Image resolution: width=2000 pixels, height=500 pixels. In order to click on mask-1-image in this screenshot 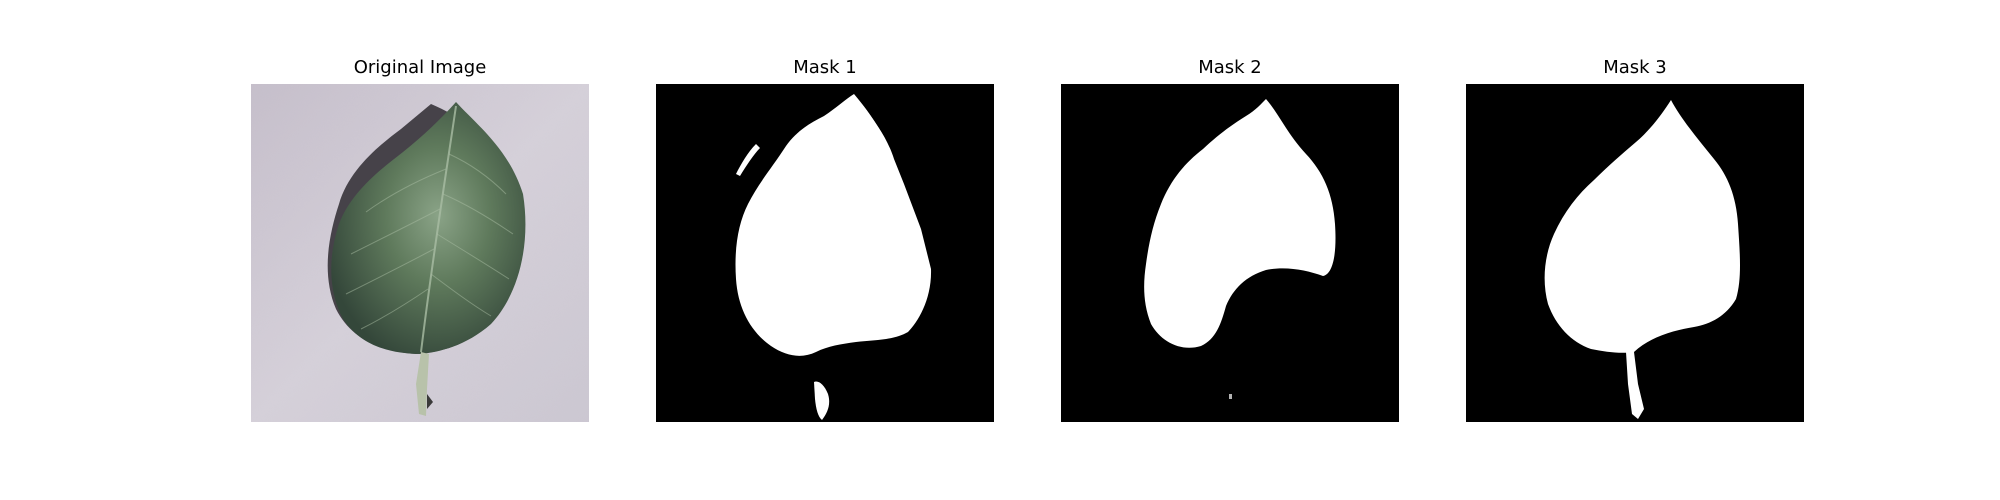, I will do `click(825, 253)`.